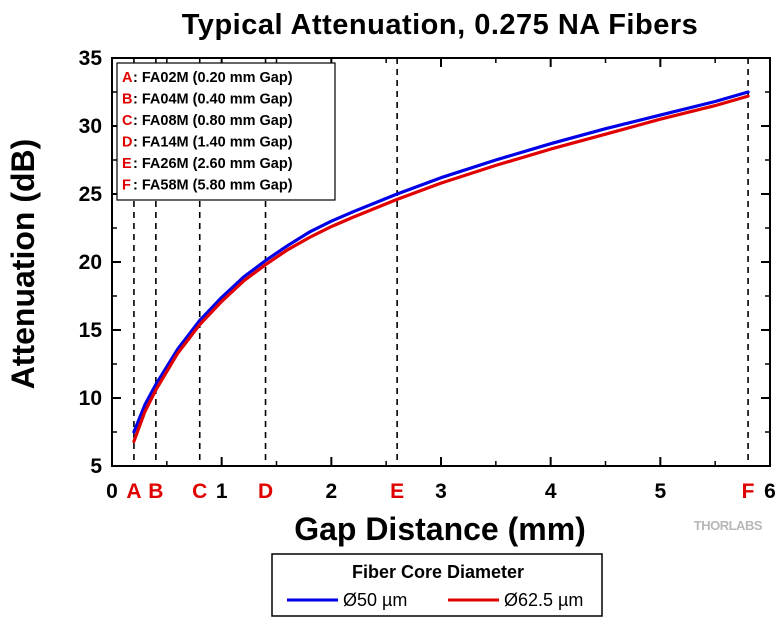 This screenshot has width=780, height=620. I want to click on chart-title: Typical Attenuation, 0.275 NA Fibers, so click(440, 25).